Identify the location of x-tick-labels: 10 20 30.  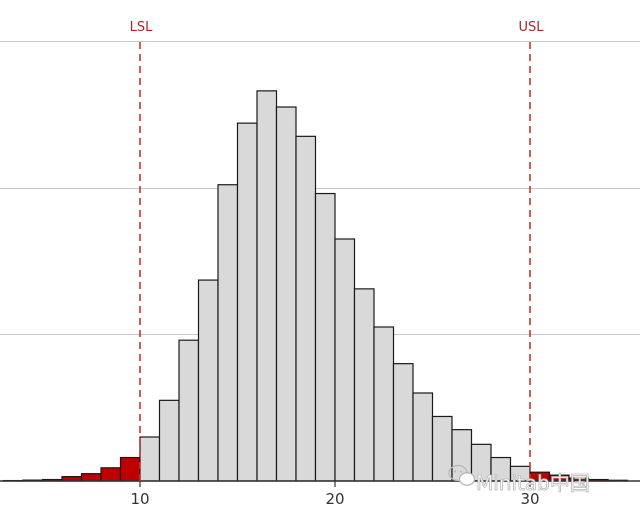
(335, 494).